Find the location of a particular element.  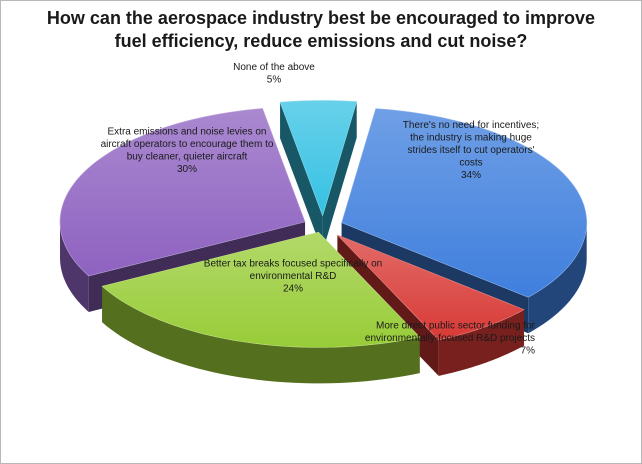

pie-slice-none-of-the-above is located at coordinates (318, 176).